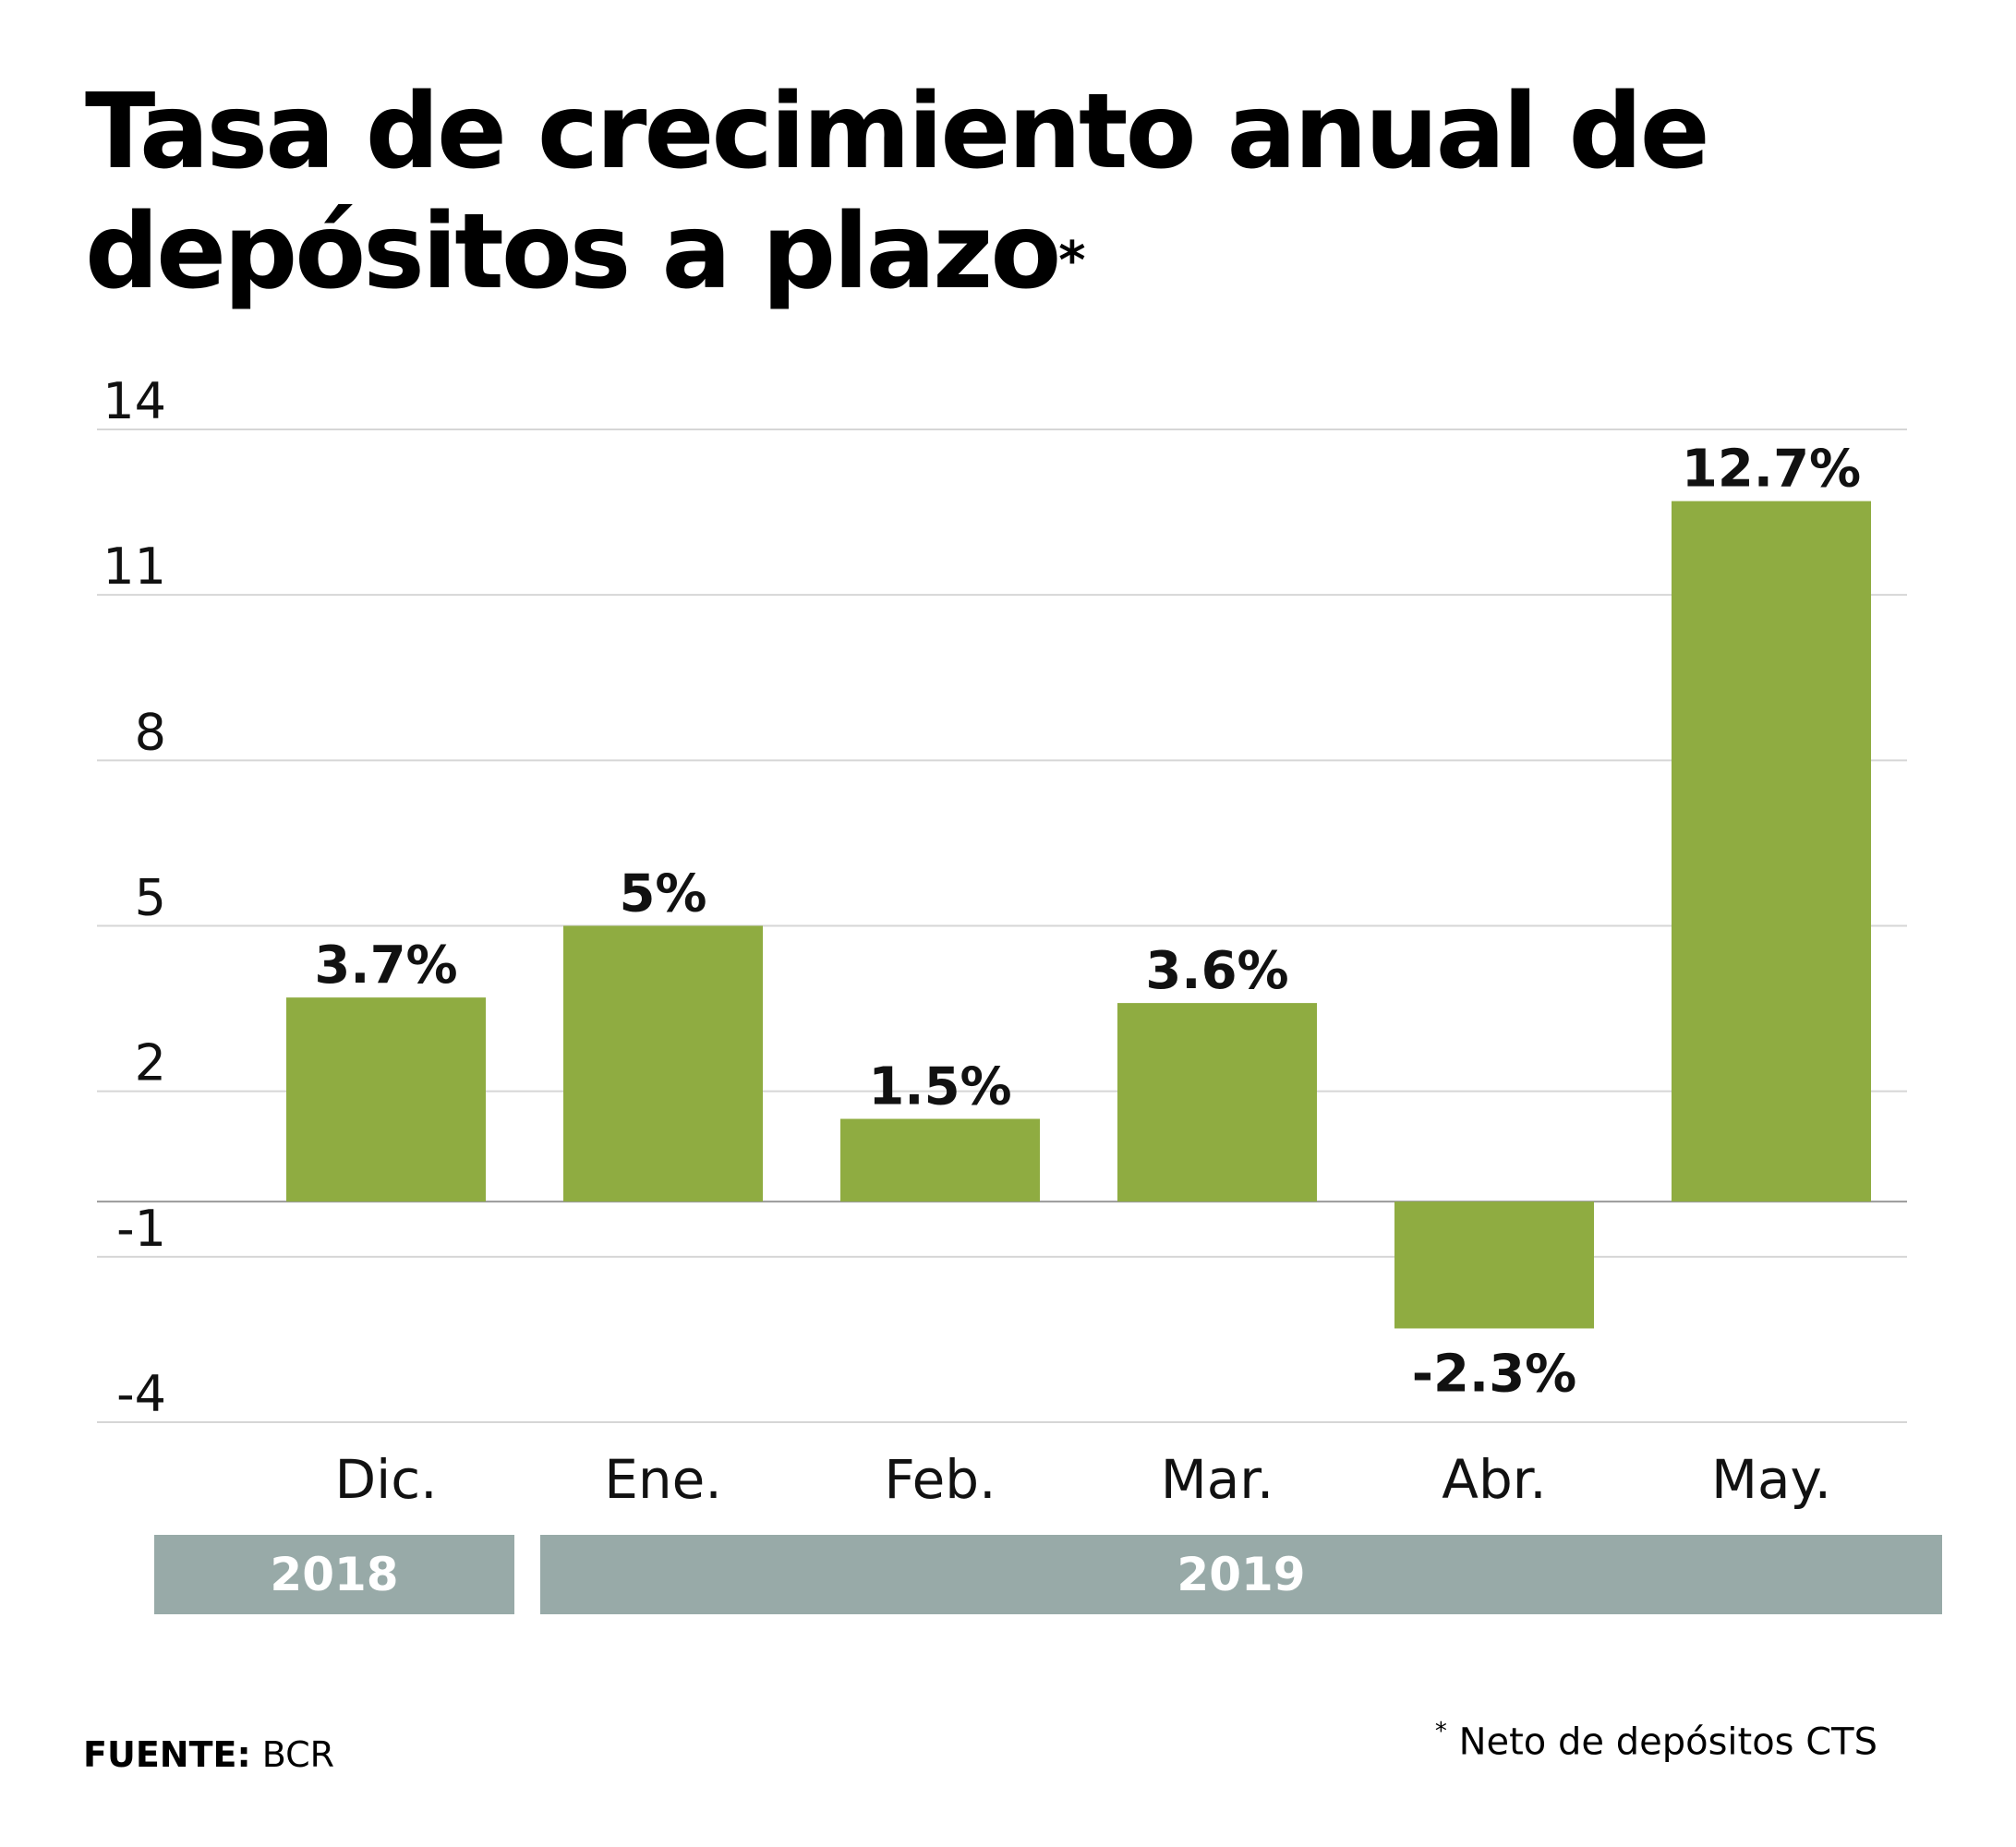  I want to click on source-note: FUENTE: BCR, so click(208, 1754).